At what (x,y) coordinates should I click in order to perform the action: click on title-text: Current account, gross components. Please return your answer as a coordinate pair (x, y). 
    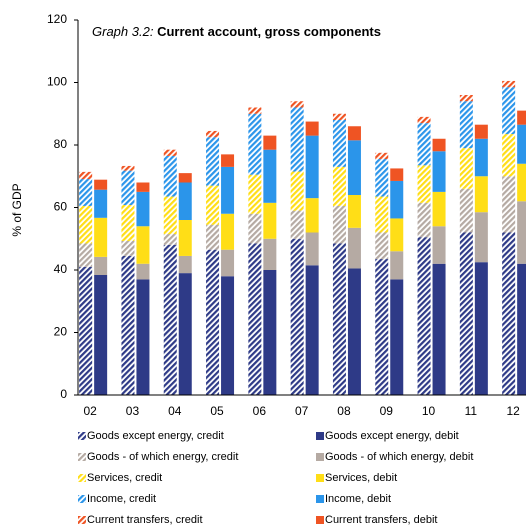
    Looking at the image, I should click on (269, 31).